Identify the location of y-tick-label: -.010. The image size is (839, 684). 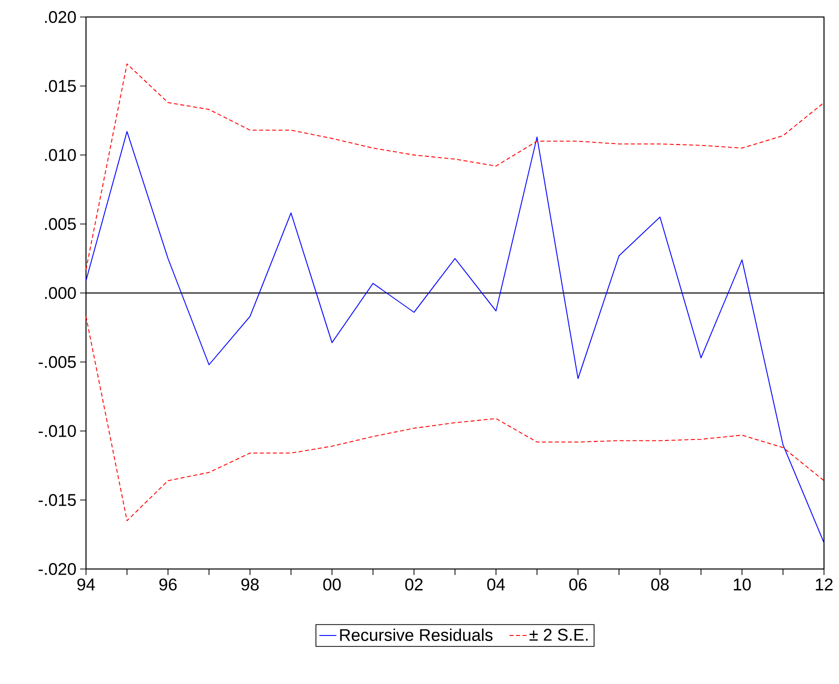
(57, 431).